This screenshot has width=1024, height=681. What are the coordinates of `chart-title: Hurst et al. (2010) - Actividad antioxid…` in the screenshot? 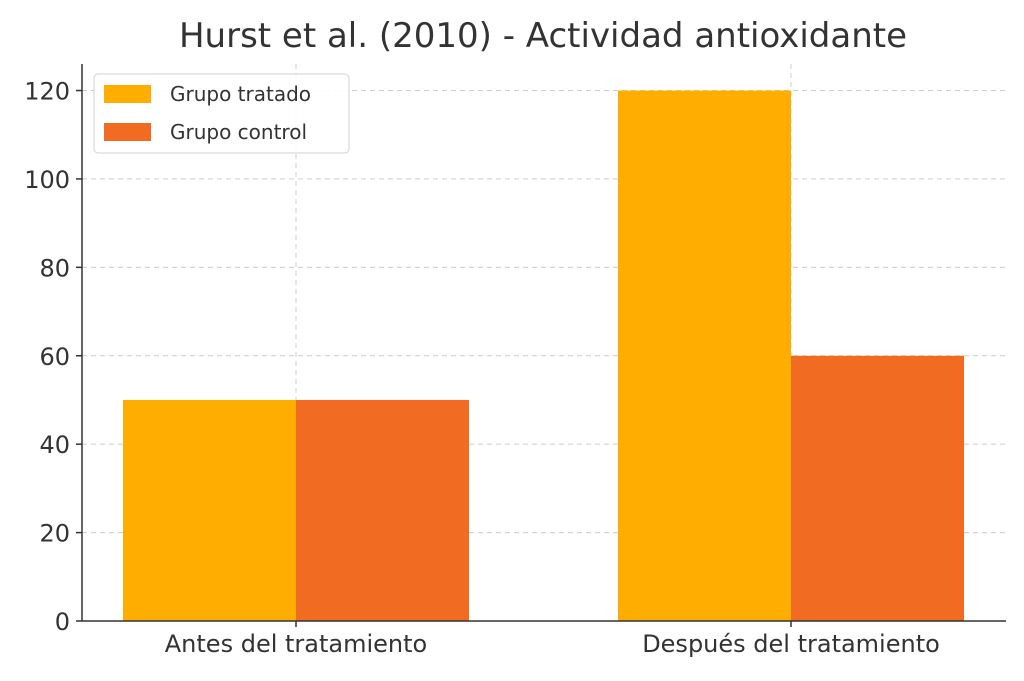 It's located at (543, 36).